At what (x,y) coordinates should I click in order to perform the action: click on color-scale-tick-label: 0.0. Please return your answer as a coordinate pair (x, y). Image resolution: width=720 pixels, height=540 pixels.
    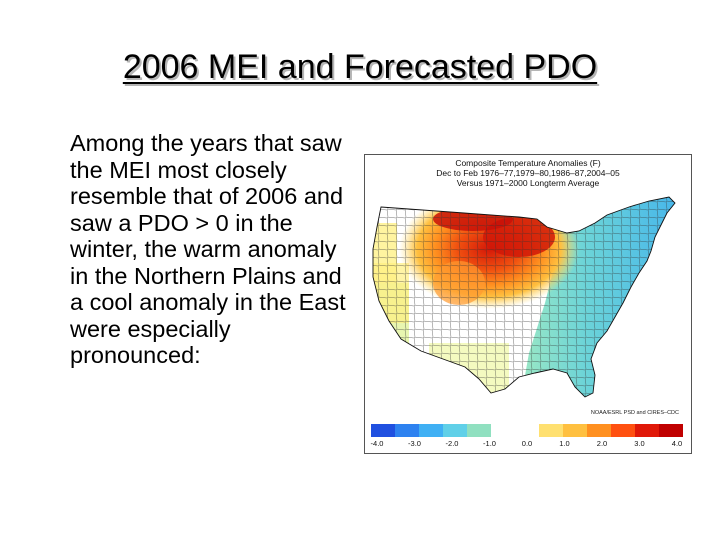
    Looking at the image, I should click on (527, 443).